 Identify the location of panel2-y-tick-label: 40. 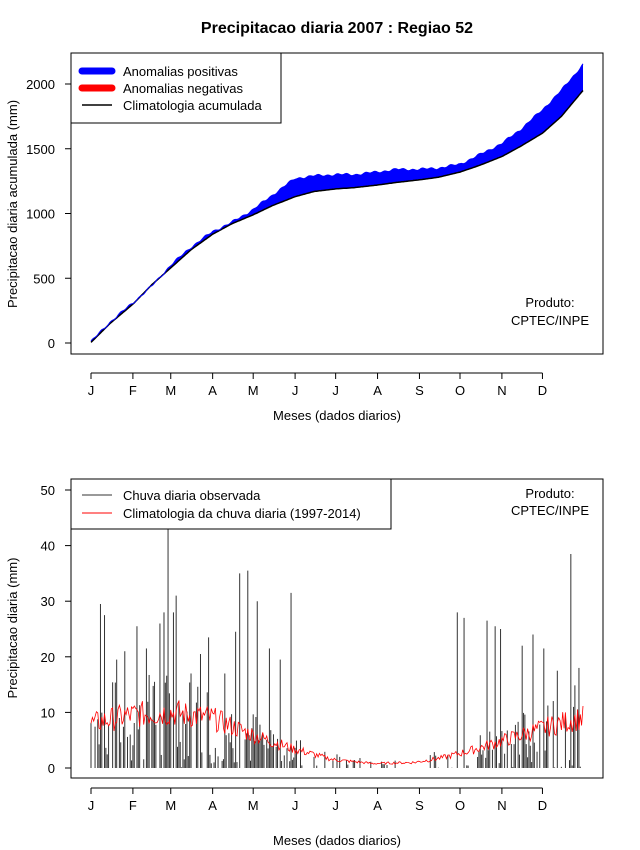
(48, 546).